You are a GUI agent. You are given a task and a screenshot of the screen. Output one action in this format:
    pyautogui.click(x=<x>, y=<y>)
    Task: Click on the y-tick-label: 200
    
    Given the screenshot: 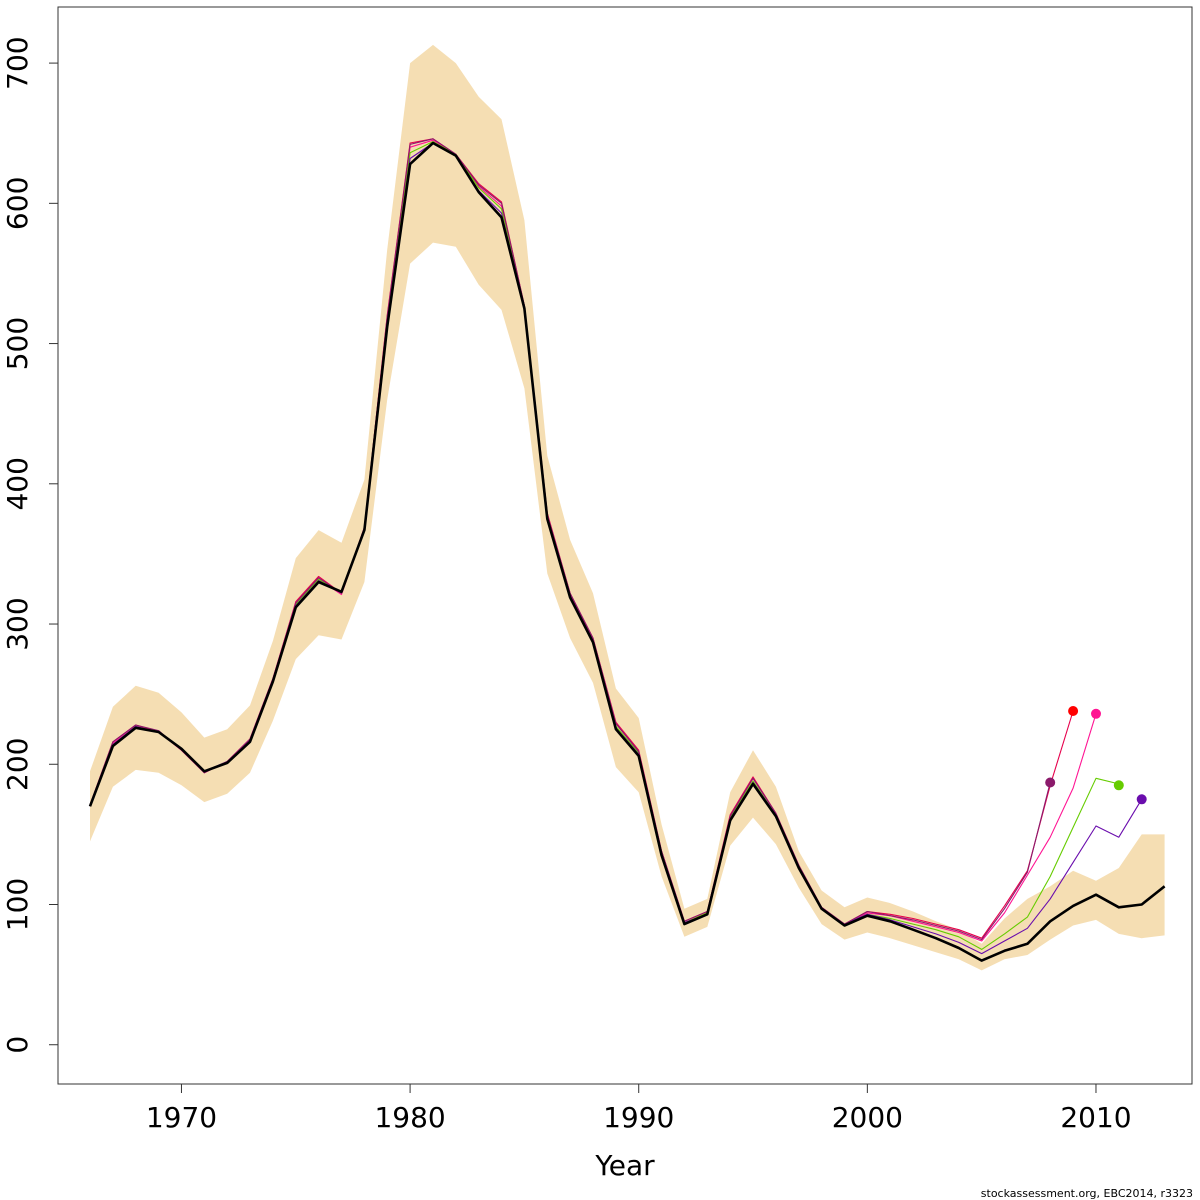 What is the action you would take?
    pyautogui.click(x=17, y=764)
    